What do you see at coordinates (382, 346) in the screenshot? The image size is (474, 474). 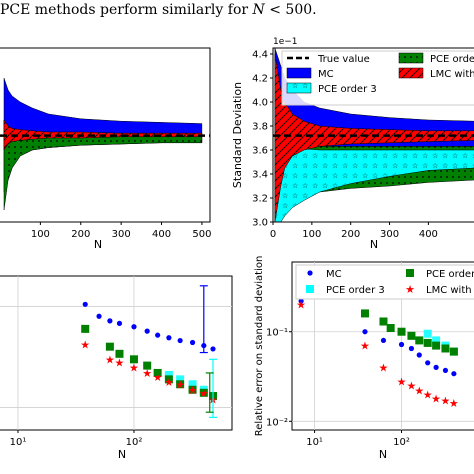 I see `axes-frame` at bounding box center [382, 346].